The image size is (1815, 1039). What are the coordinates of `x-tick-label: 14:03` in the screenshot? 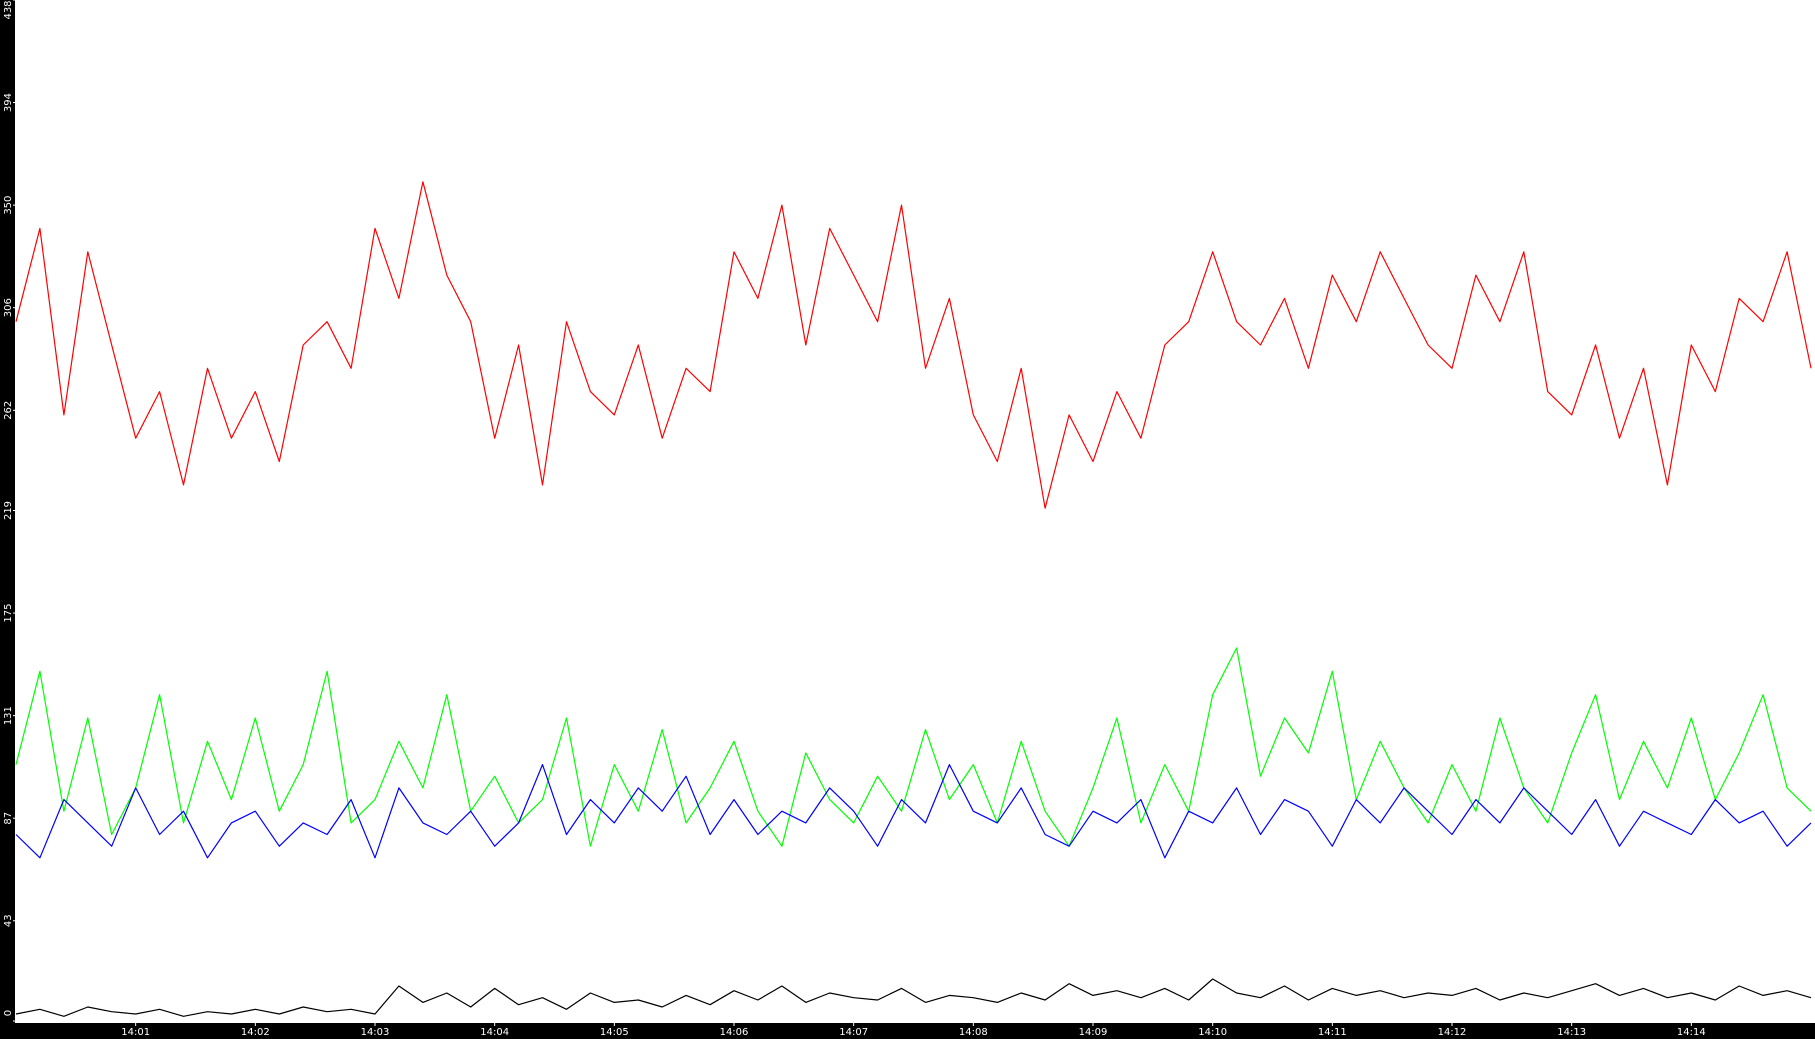 It's located at (375, 1032).